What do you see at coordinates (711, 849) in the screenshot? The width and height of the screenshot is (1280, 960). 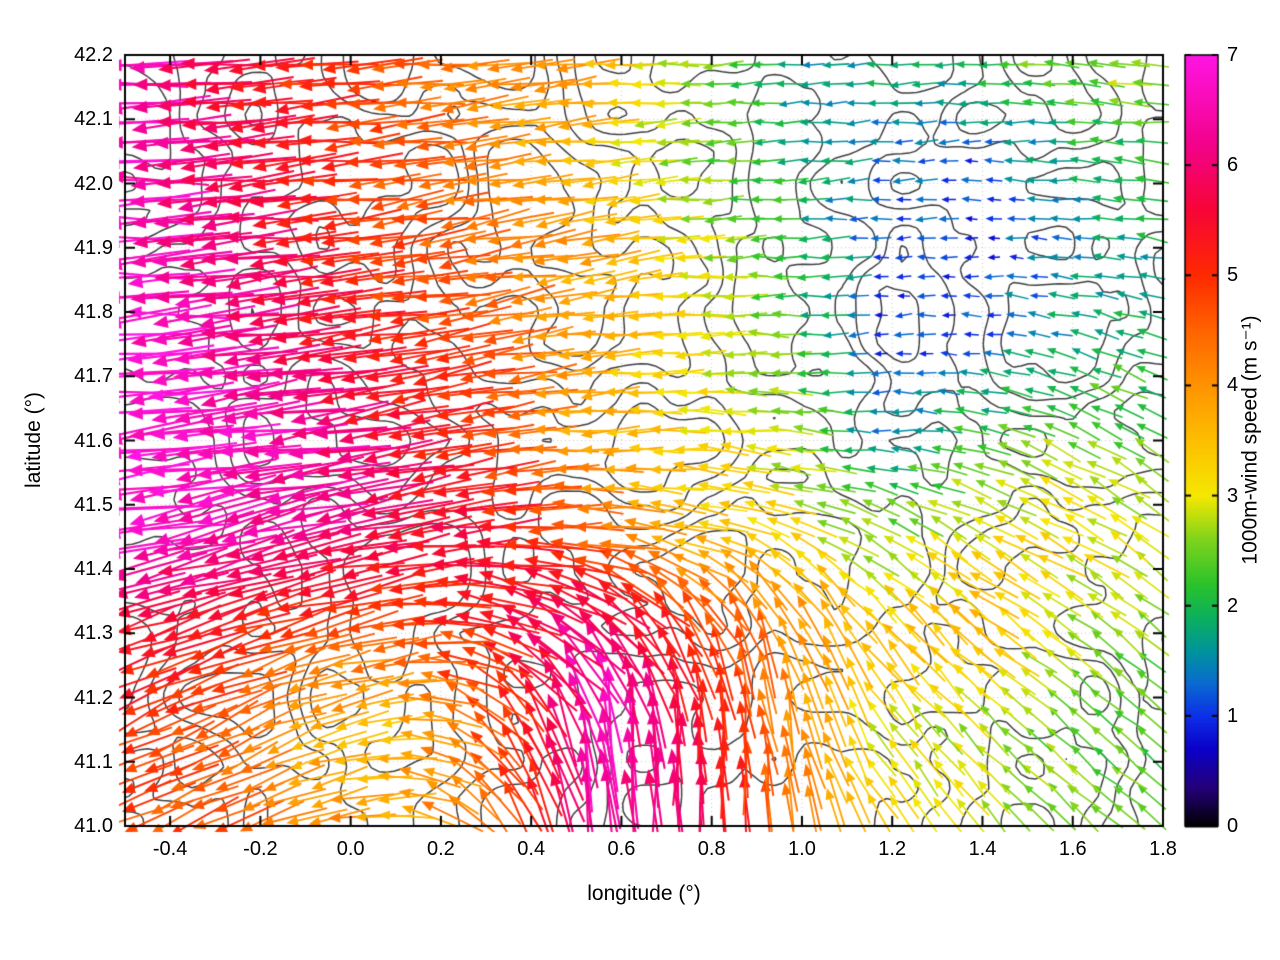 I see `x-tick-label: 0.8` at bounding box center [711, 849].